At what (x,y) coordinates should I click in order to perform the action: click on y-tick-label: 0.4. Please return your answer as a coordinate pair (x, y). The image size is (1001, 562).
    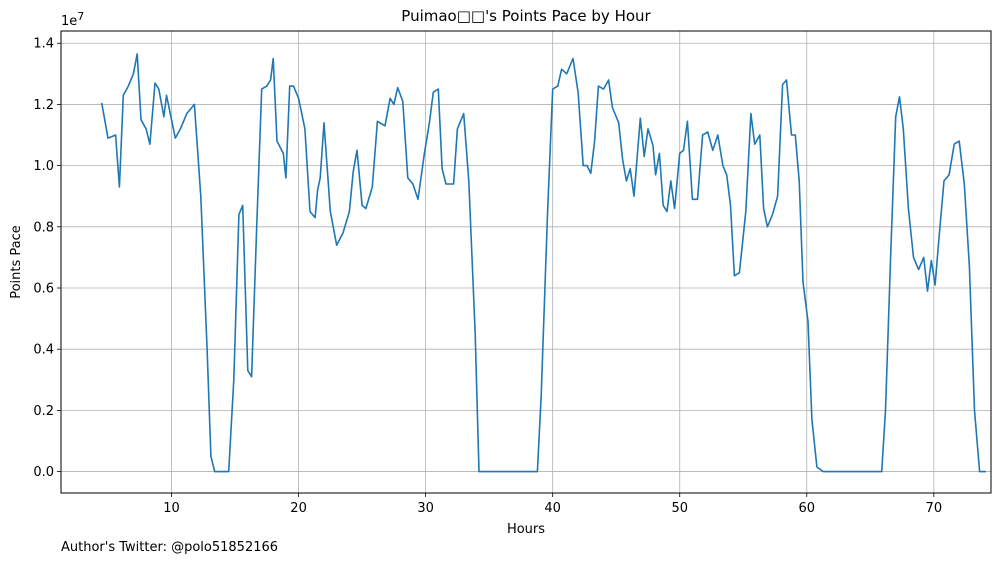
    Looking at the image, I should click on (43, 350).